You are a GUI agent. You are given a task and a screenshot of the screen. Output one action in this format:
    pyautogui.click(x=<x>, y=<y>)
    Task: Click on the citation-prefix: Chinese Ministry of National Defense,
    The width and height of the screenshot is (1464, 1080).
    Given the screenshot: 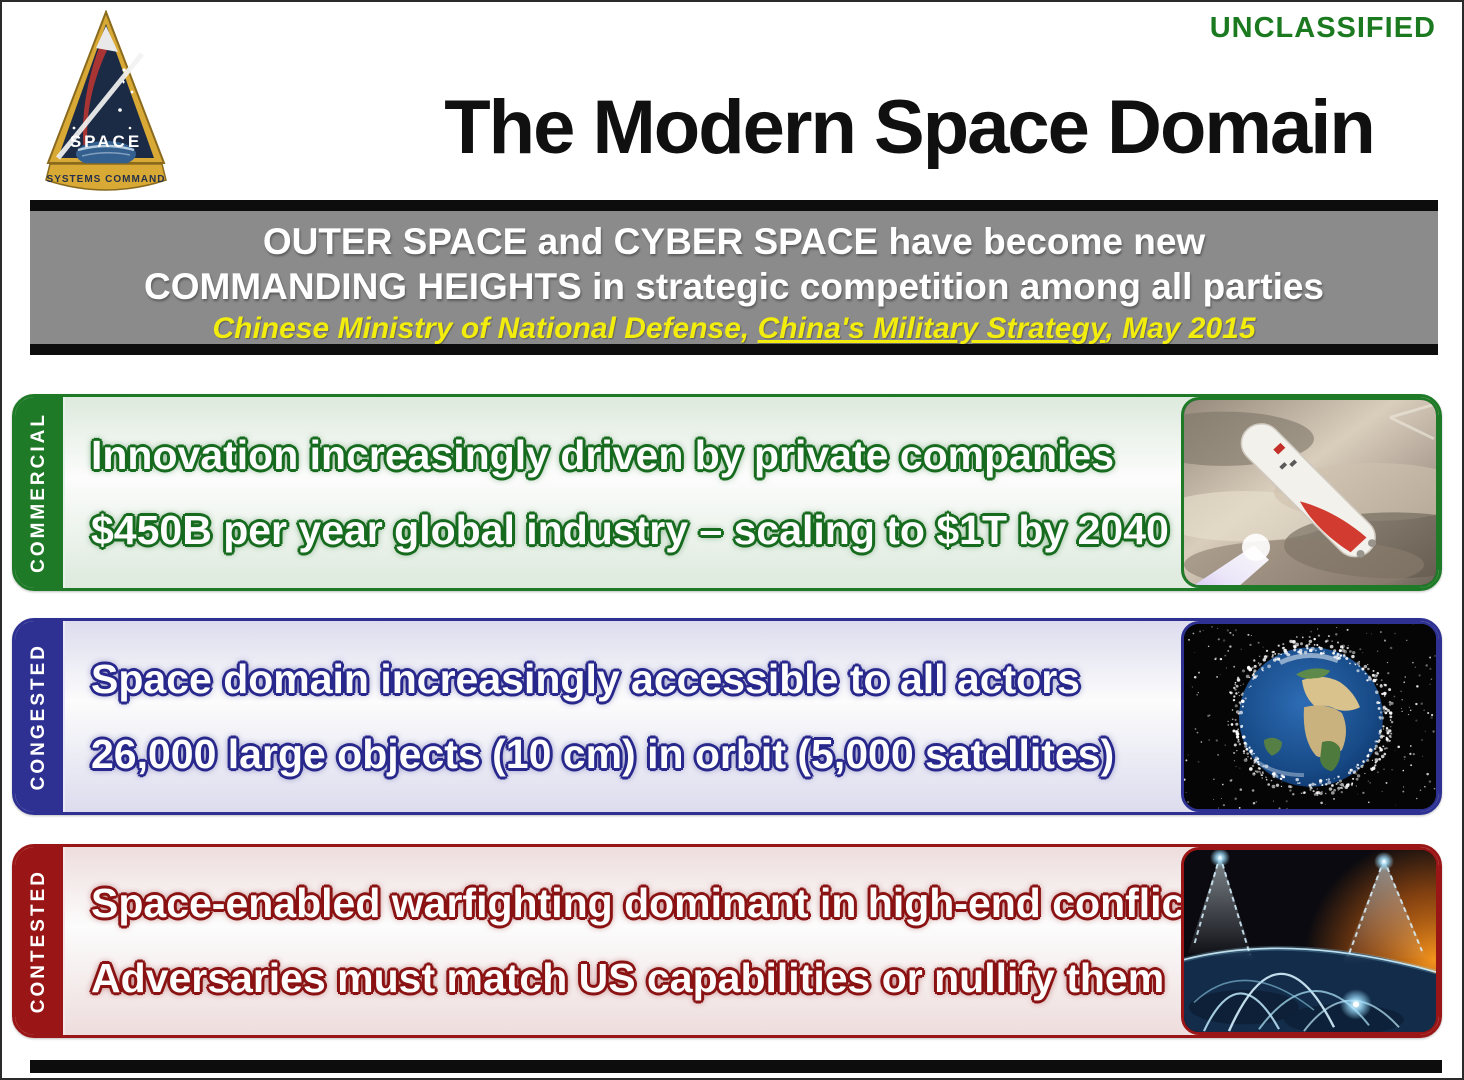 What is the action you would take?
    pyautogui.click(x=485, y=329)
    